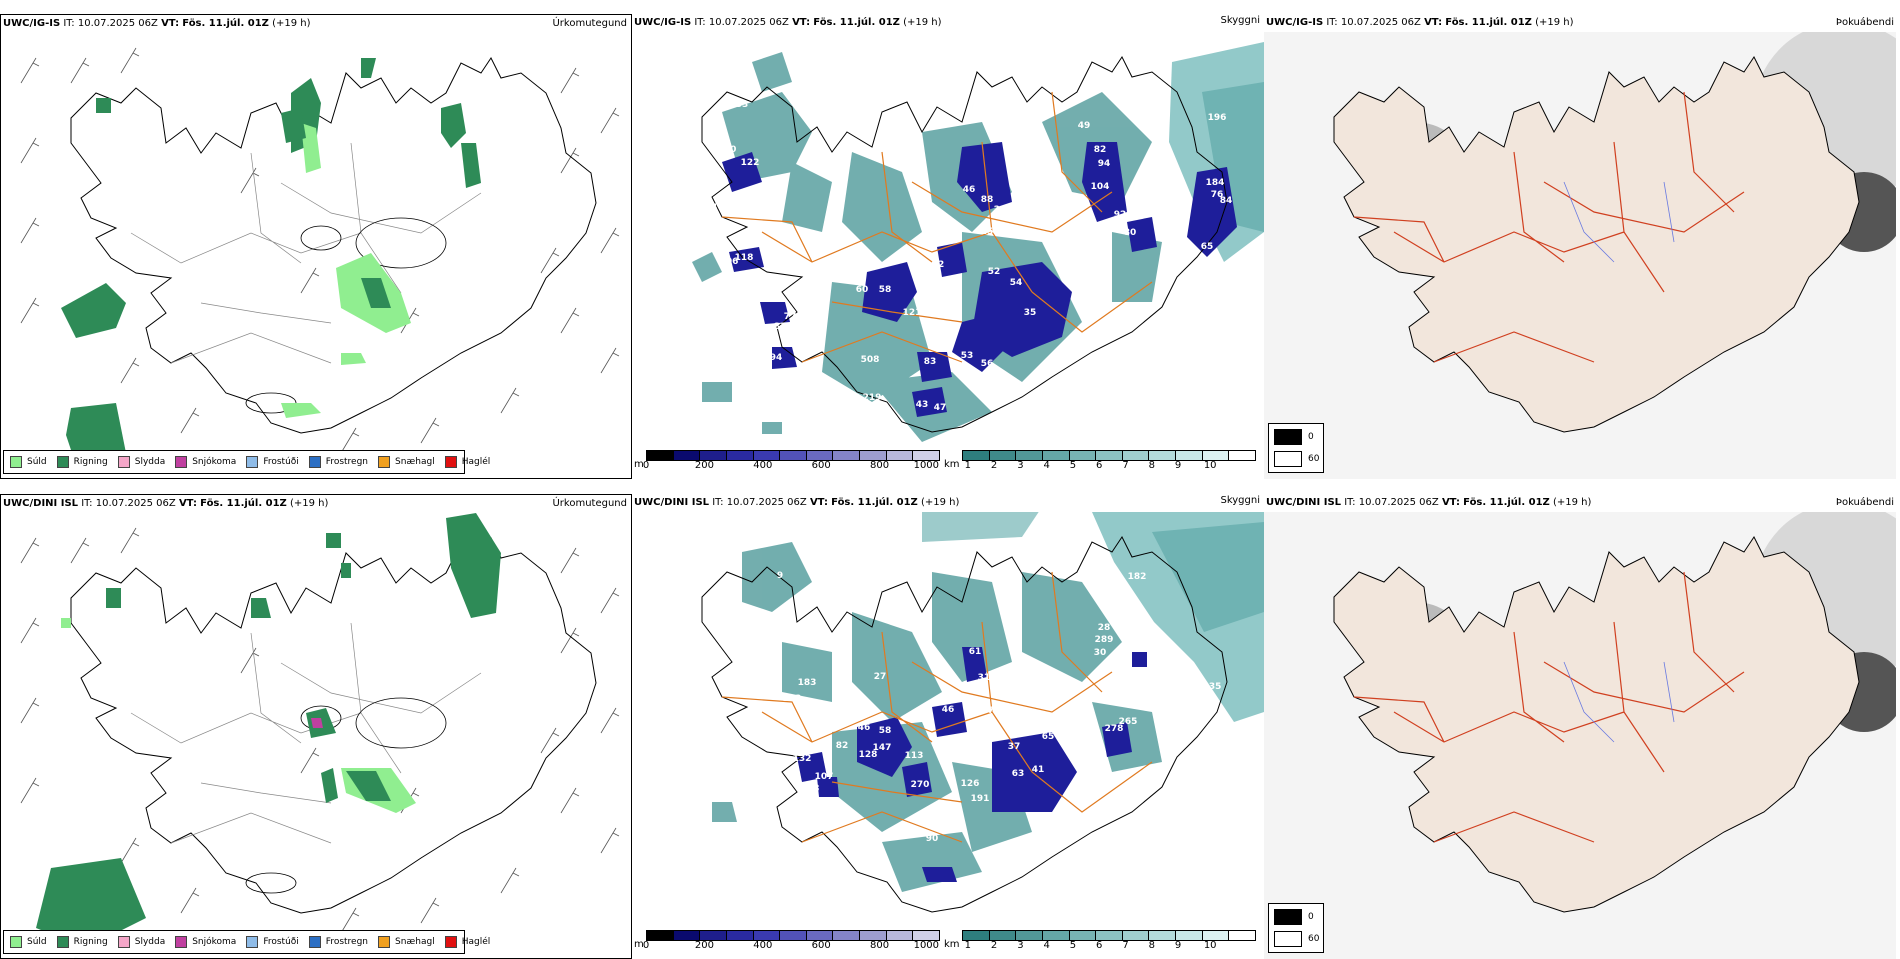  Describe the element at coordinates (763, 465) in the screenshot. I see `tick-label: 400` at that location.